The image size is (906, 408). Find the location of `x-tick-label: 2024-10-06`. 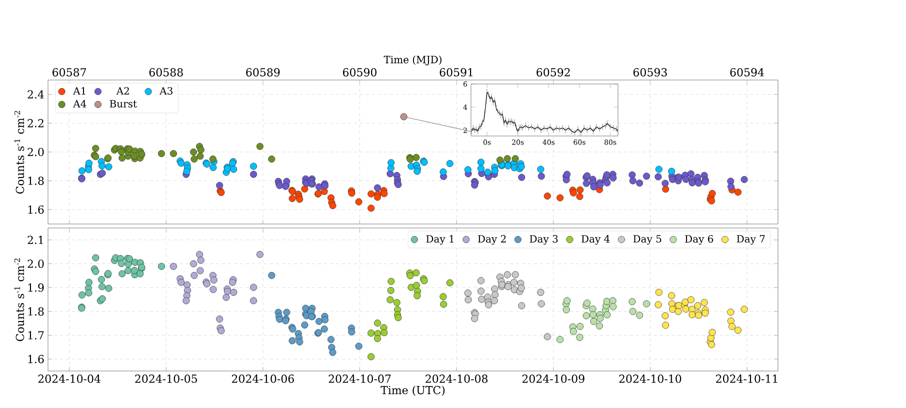

x-tick-label: 2024-10-06 is located at coordinates (263, 378).